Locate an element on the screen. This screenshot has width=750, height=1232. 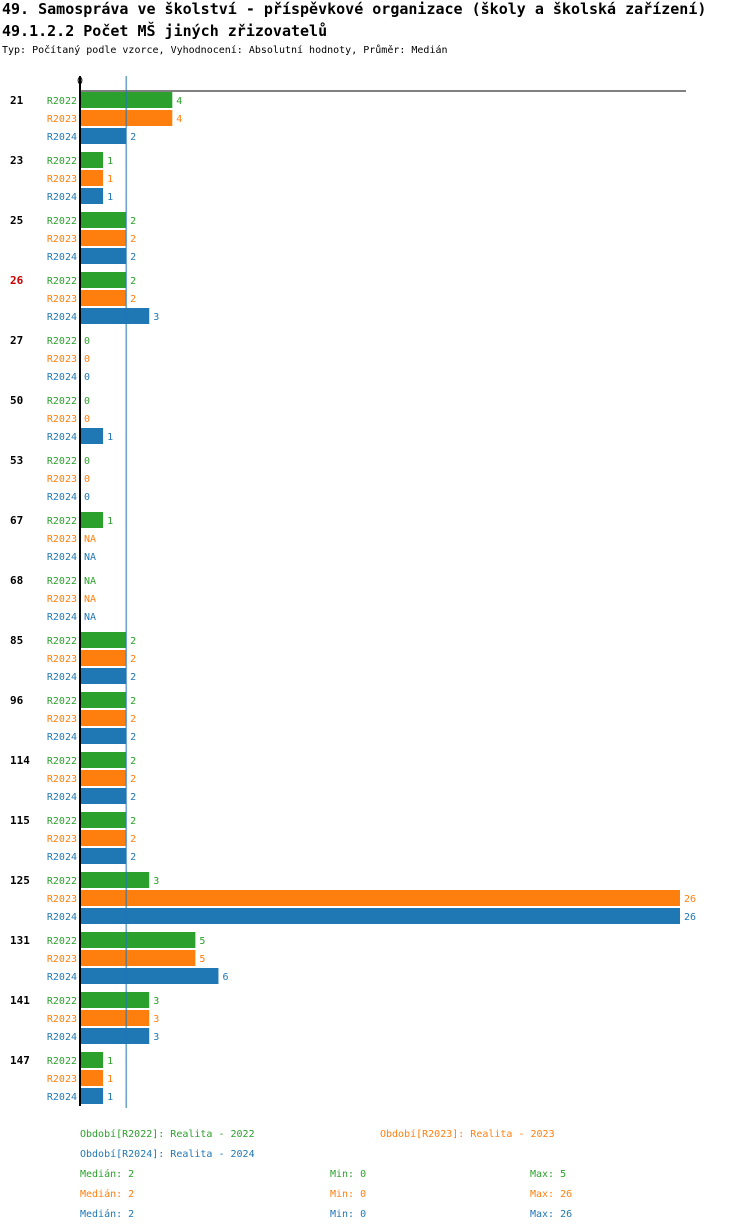
bar-85-r2024 is located at coordinates (103, 676).